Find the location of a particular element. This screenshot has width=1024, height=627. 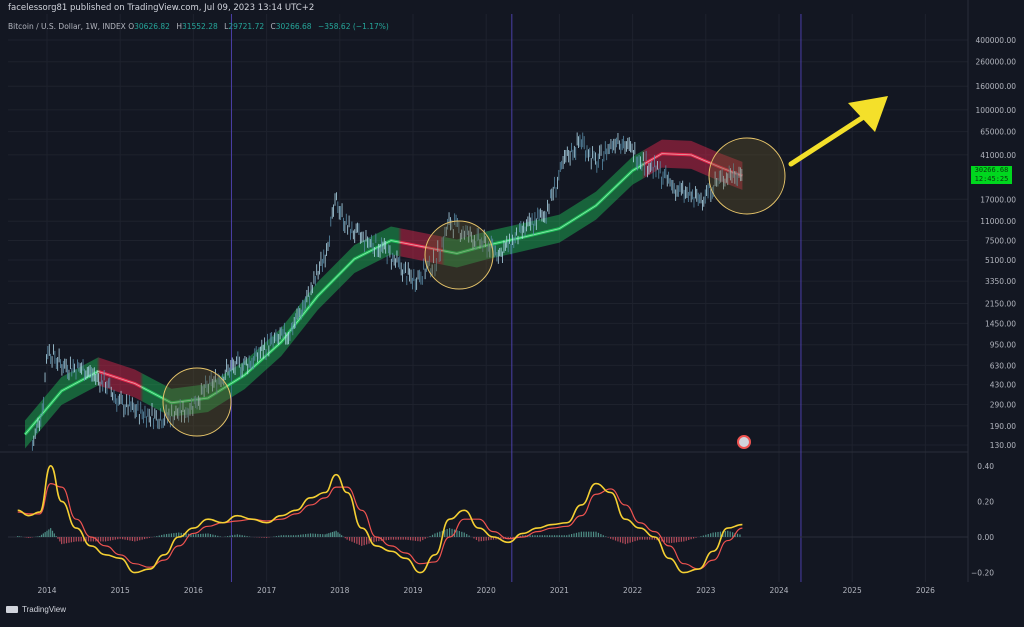

price-axis-label: 3350.00 is located at coordinates (1000, 281).